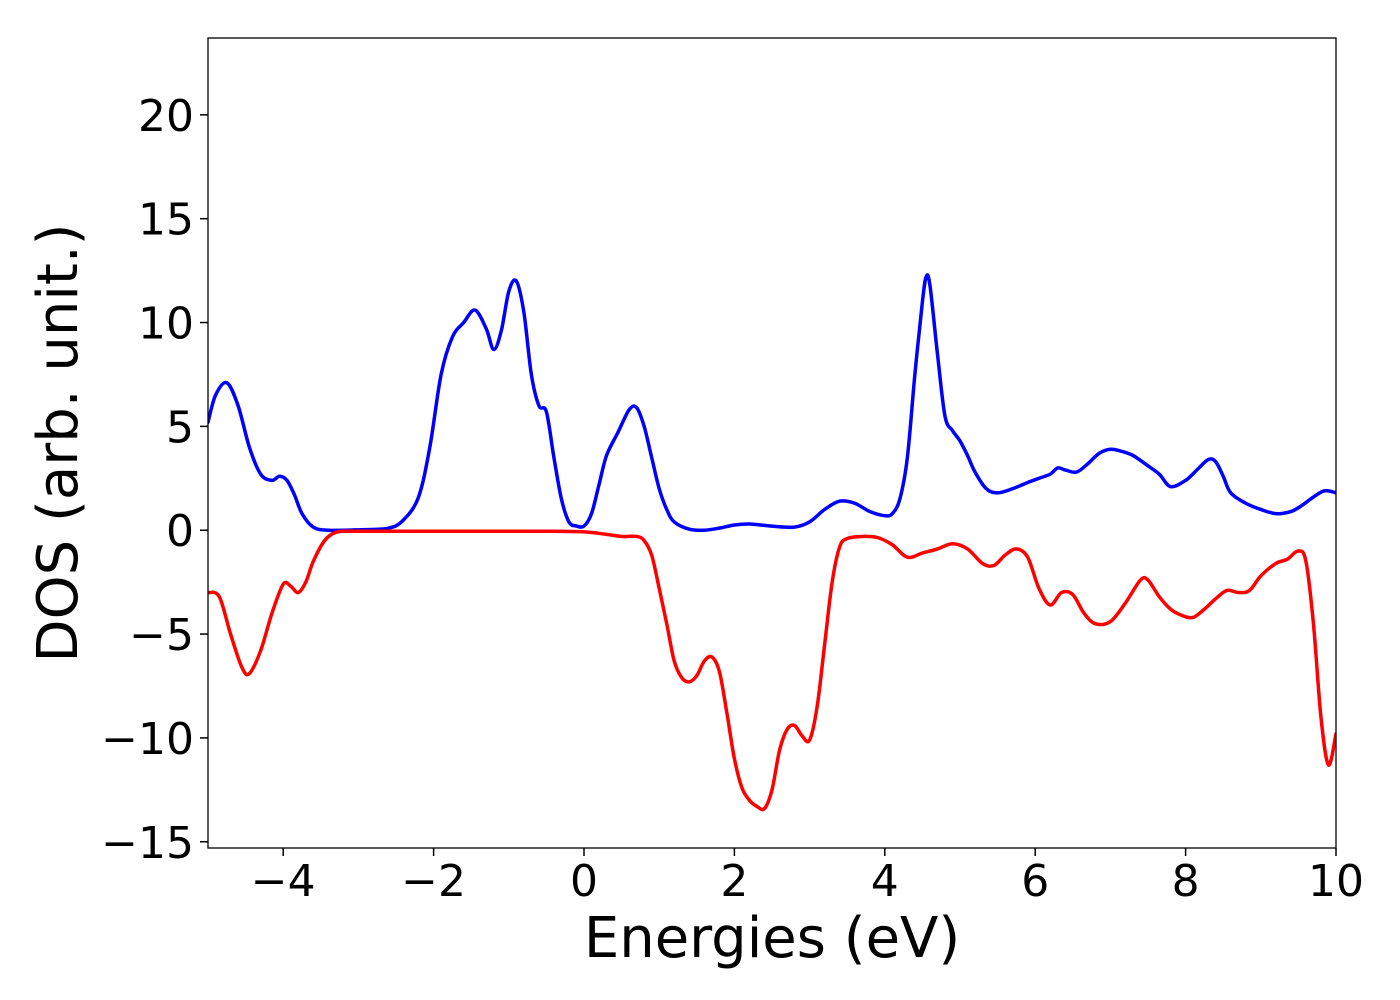 Image resolution: width=1400 pixels, height=1000 pixels. Describe the element at coordinates (147, 739) in the screenshot. I see `y-tick-label: −10` at that location.